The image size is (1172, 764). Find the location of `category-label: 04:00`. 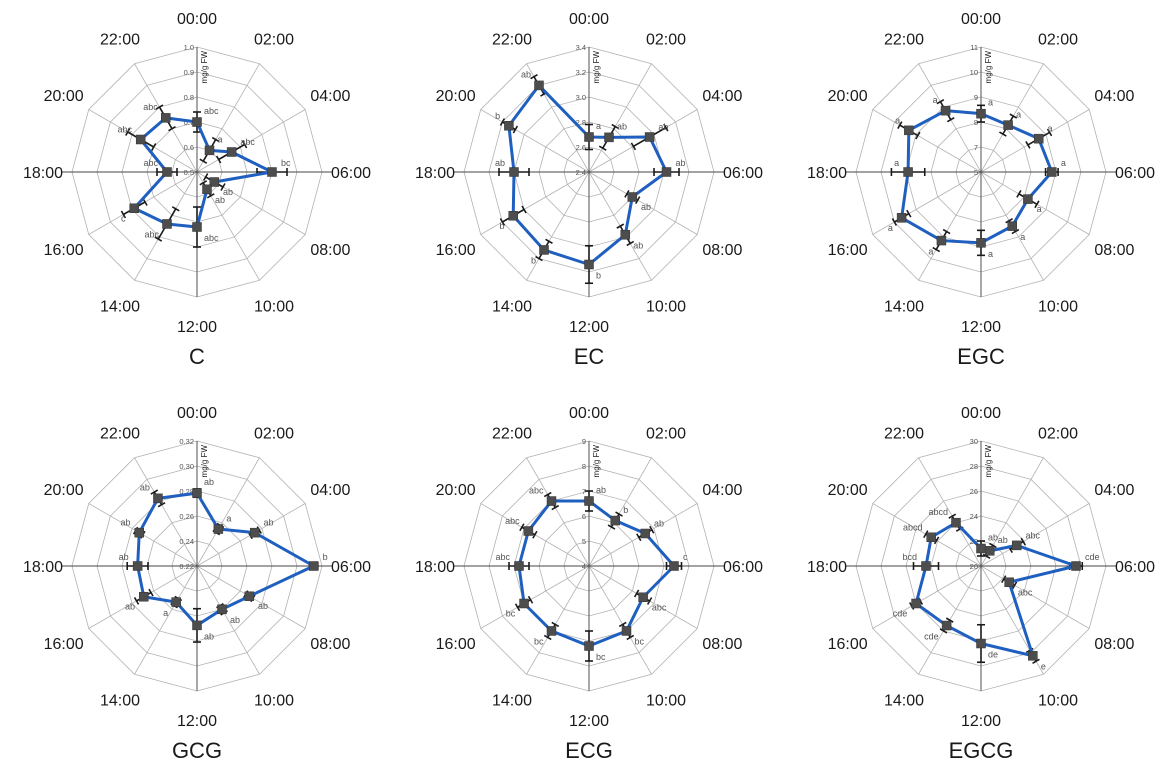

category-label: 04:00 is located at coordinates (330, 490).